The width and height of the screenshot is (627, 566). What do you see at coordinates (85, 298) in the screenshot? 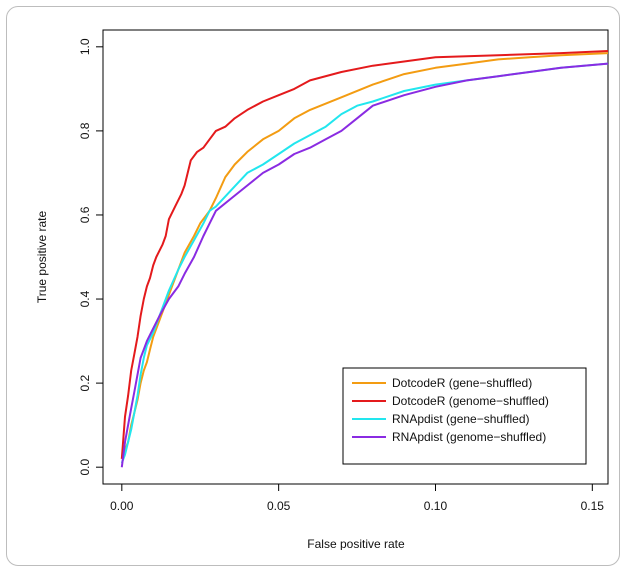
I see `y-tick-label: 0.4` at bounding box center [85, 298].